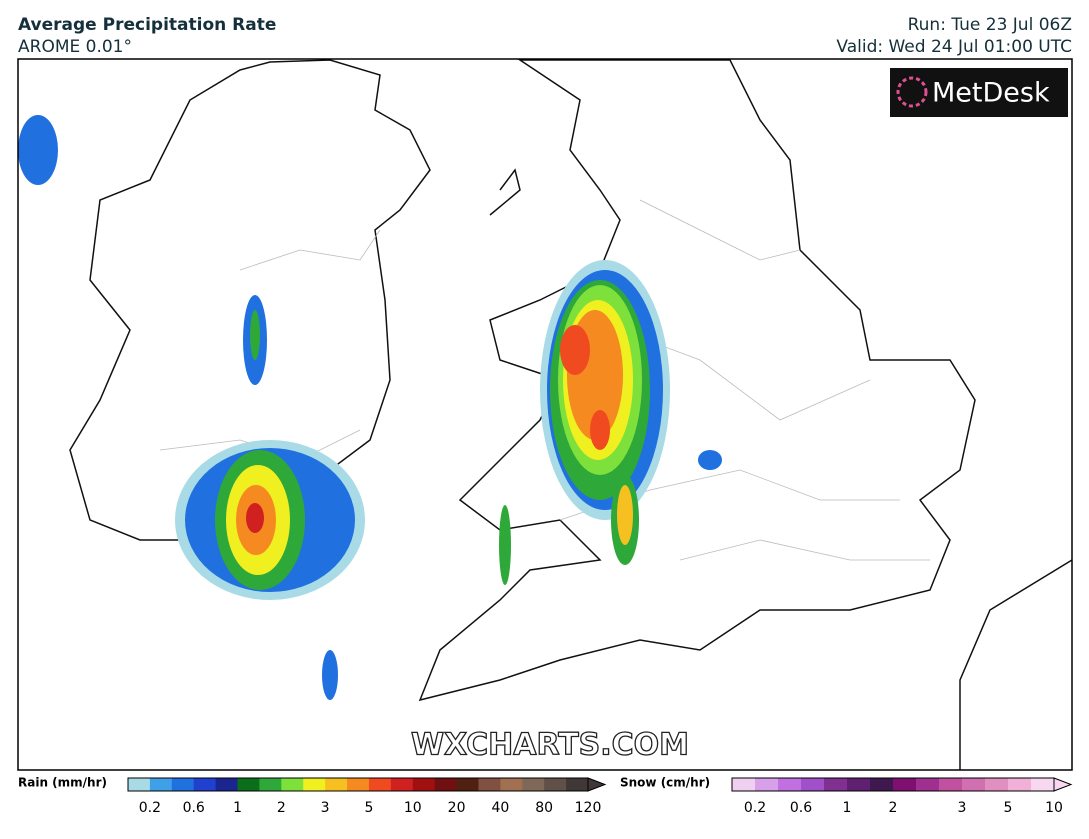 The width and height of the screenshot is (1089, 839). I want to click on logo: MetDesk, so click(991, 93).